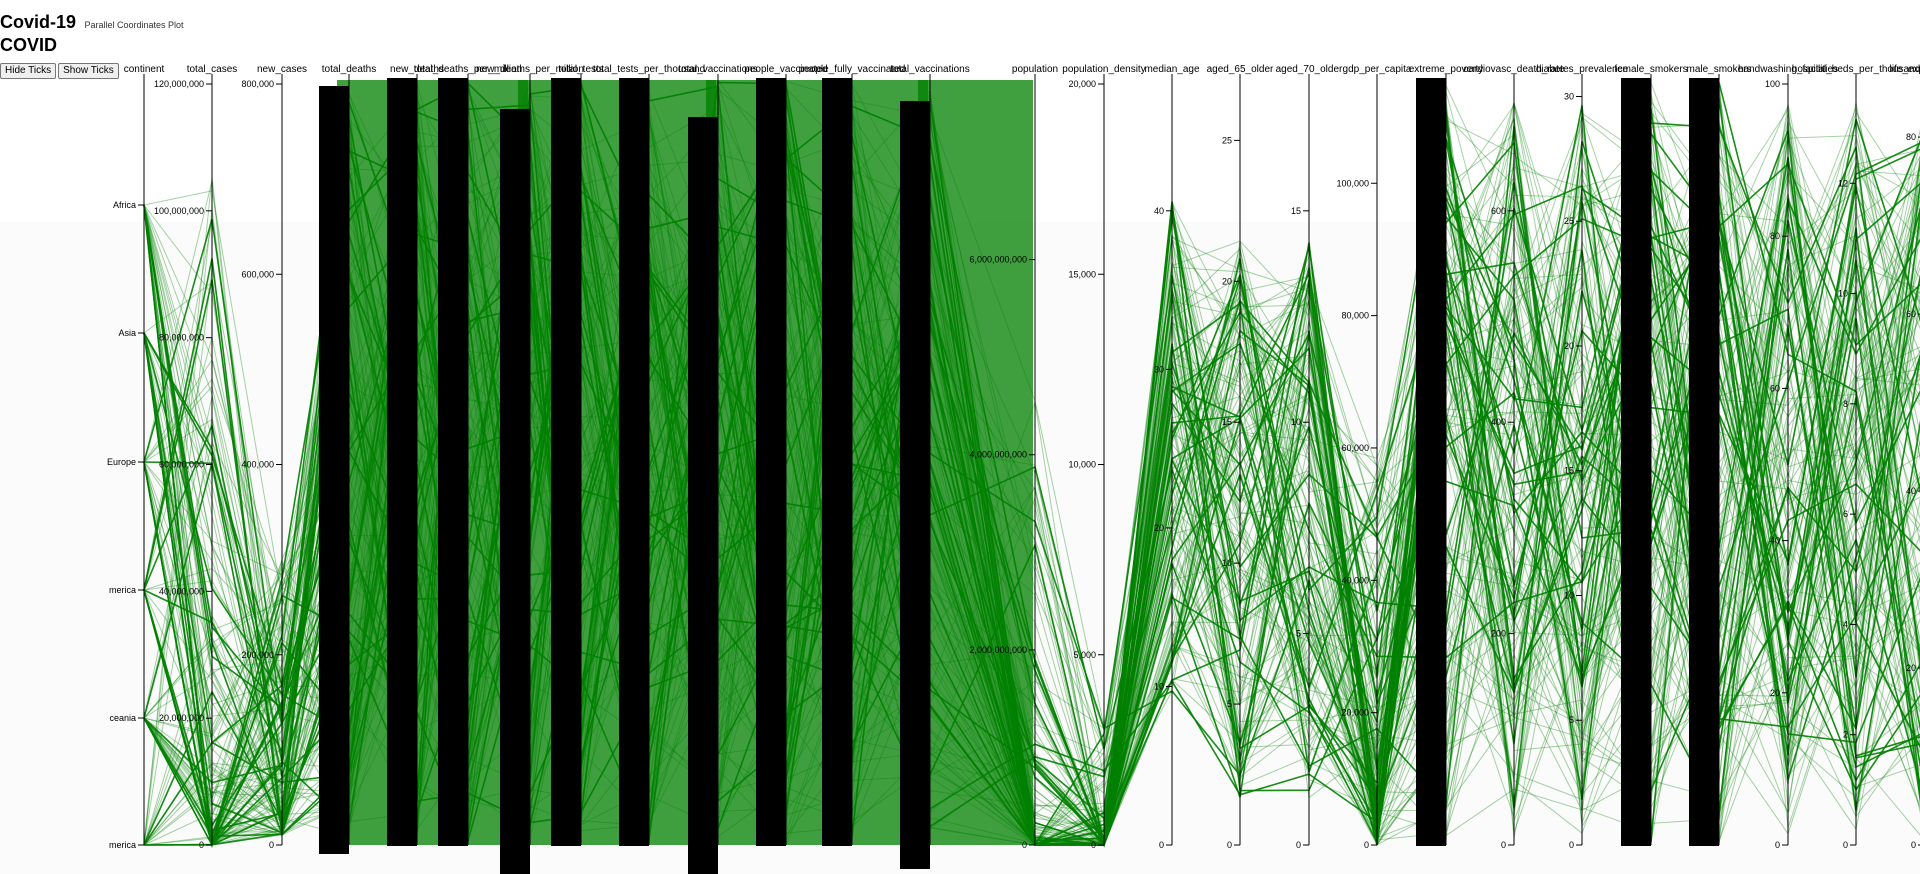 Image resolution: width=1920 pixels, height=874 pixels. I want to click on axis-title-gdp_per_capita: gdp_per_capita, so click(1377, 69).